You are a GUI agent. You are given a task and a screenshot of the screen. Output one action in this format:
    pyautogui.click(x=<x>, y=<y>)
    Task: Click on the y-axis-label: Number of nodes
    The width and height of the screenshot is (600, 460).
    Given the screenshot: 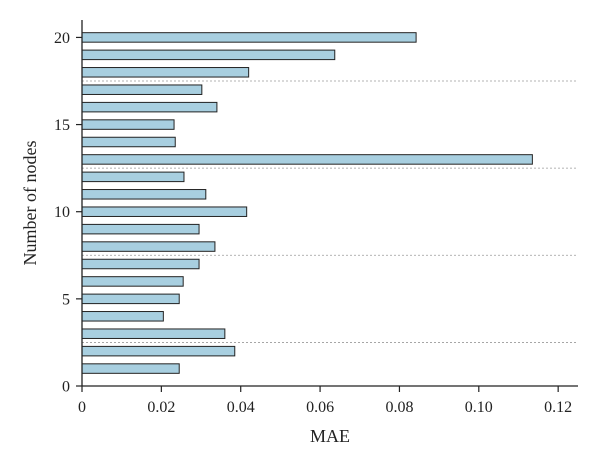 What is the action you would take?
    pyautogui.click(x=30, y=203)
    